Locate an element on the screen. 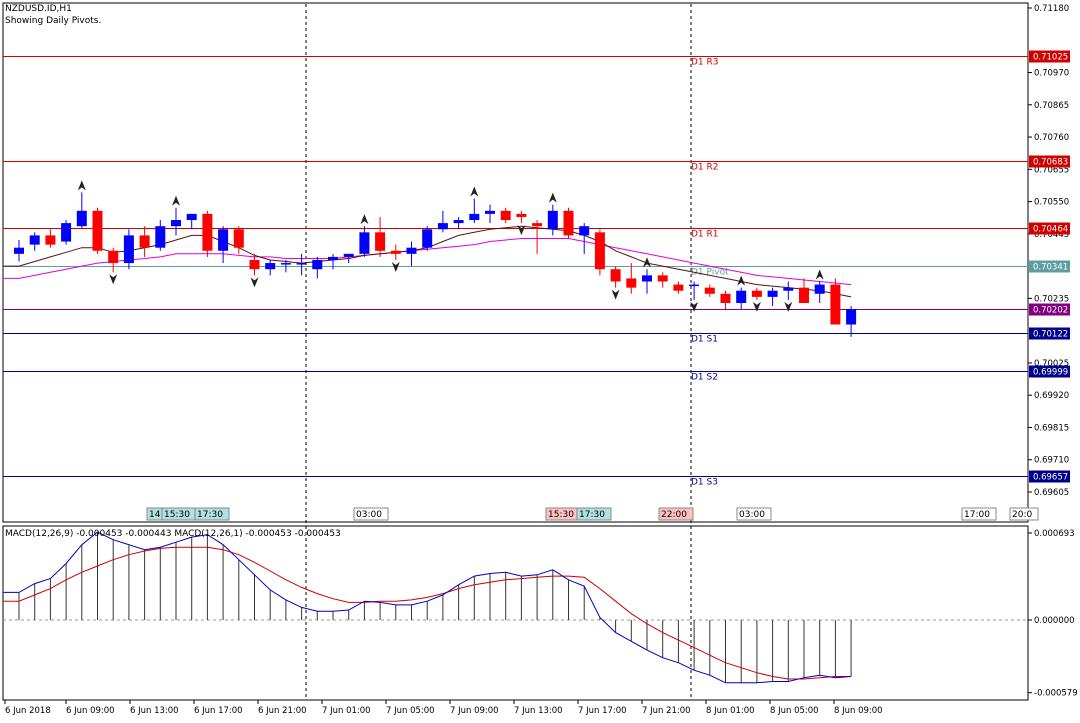  time-tick-label: 8 Jun 09:00 is located at coordinates (858, 711).